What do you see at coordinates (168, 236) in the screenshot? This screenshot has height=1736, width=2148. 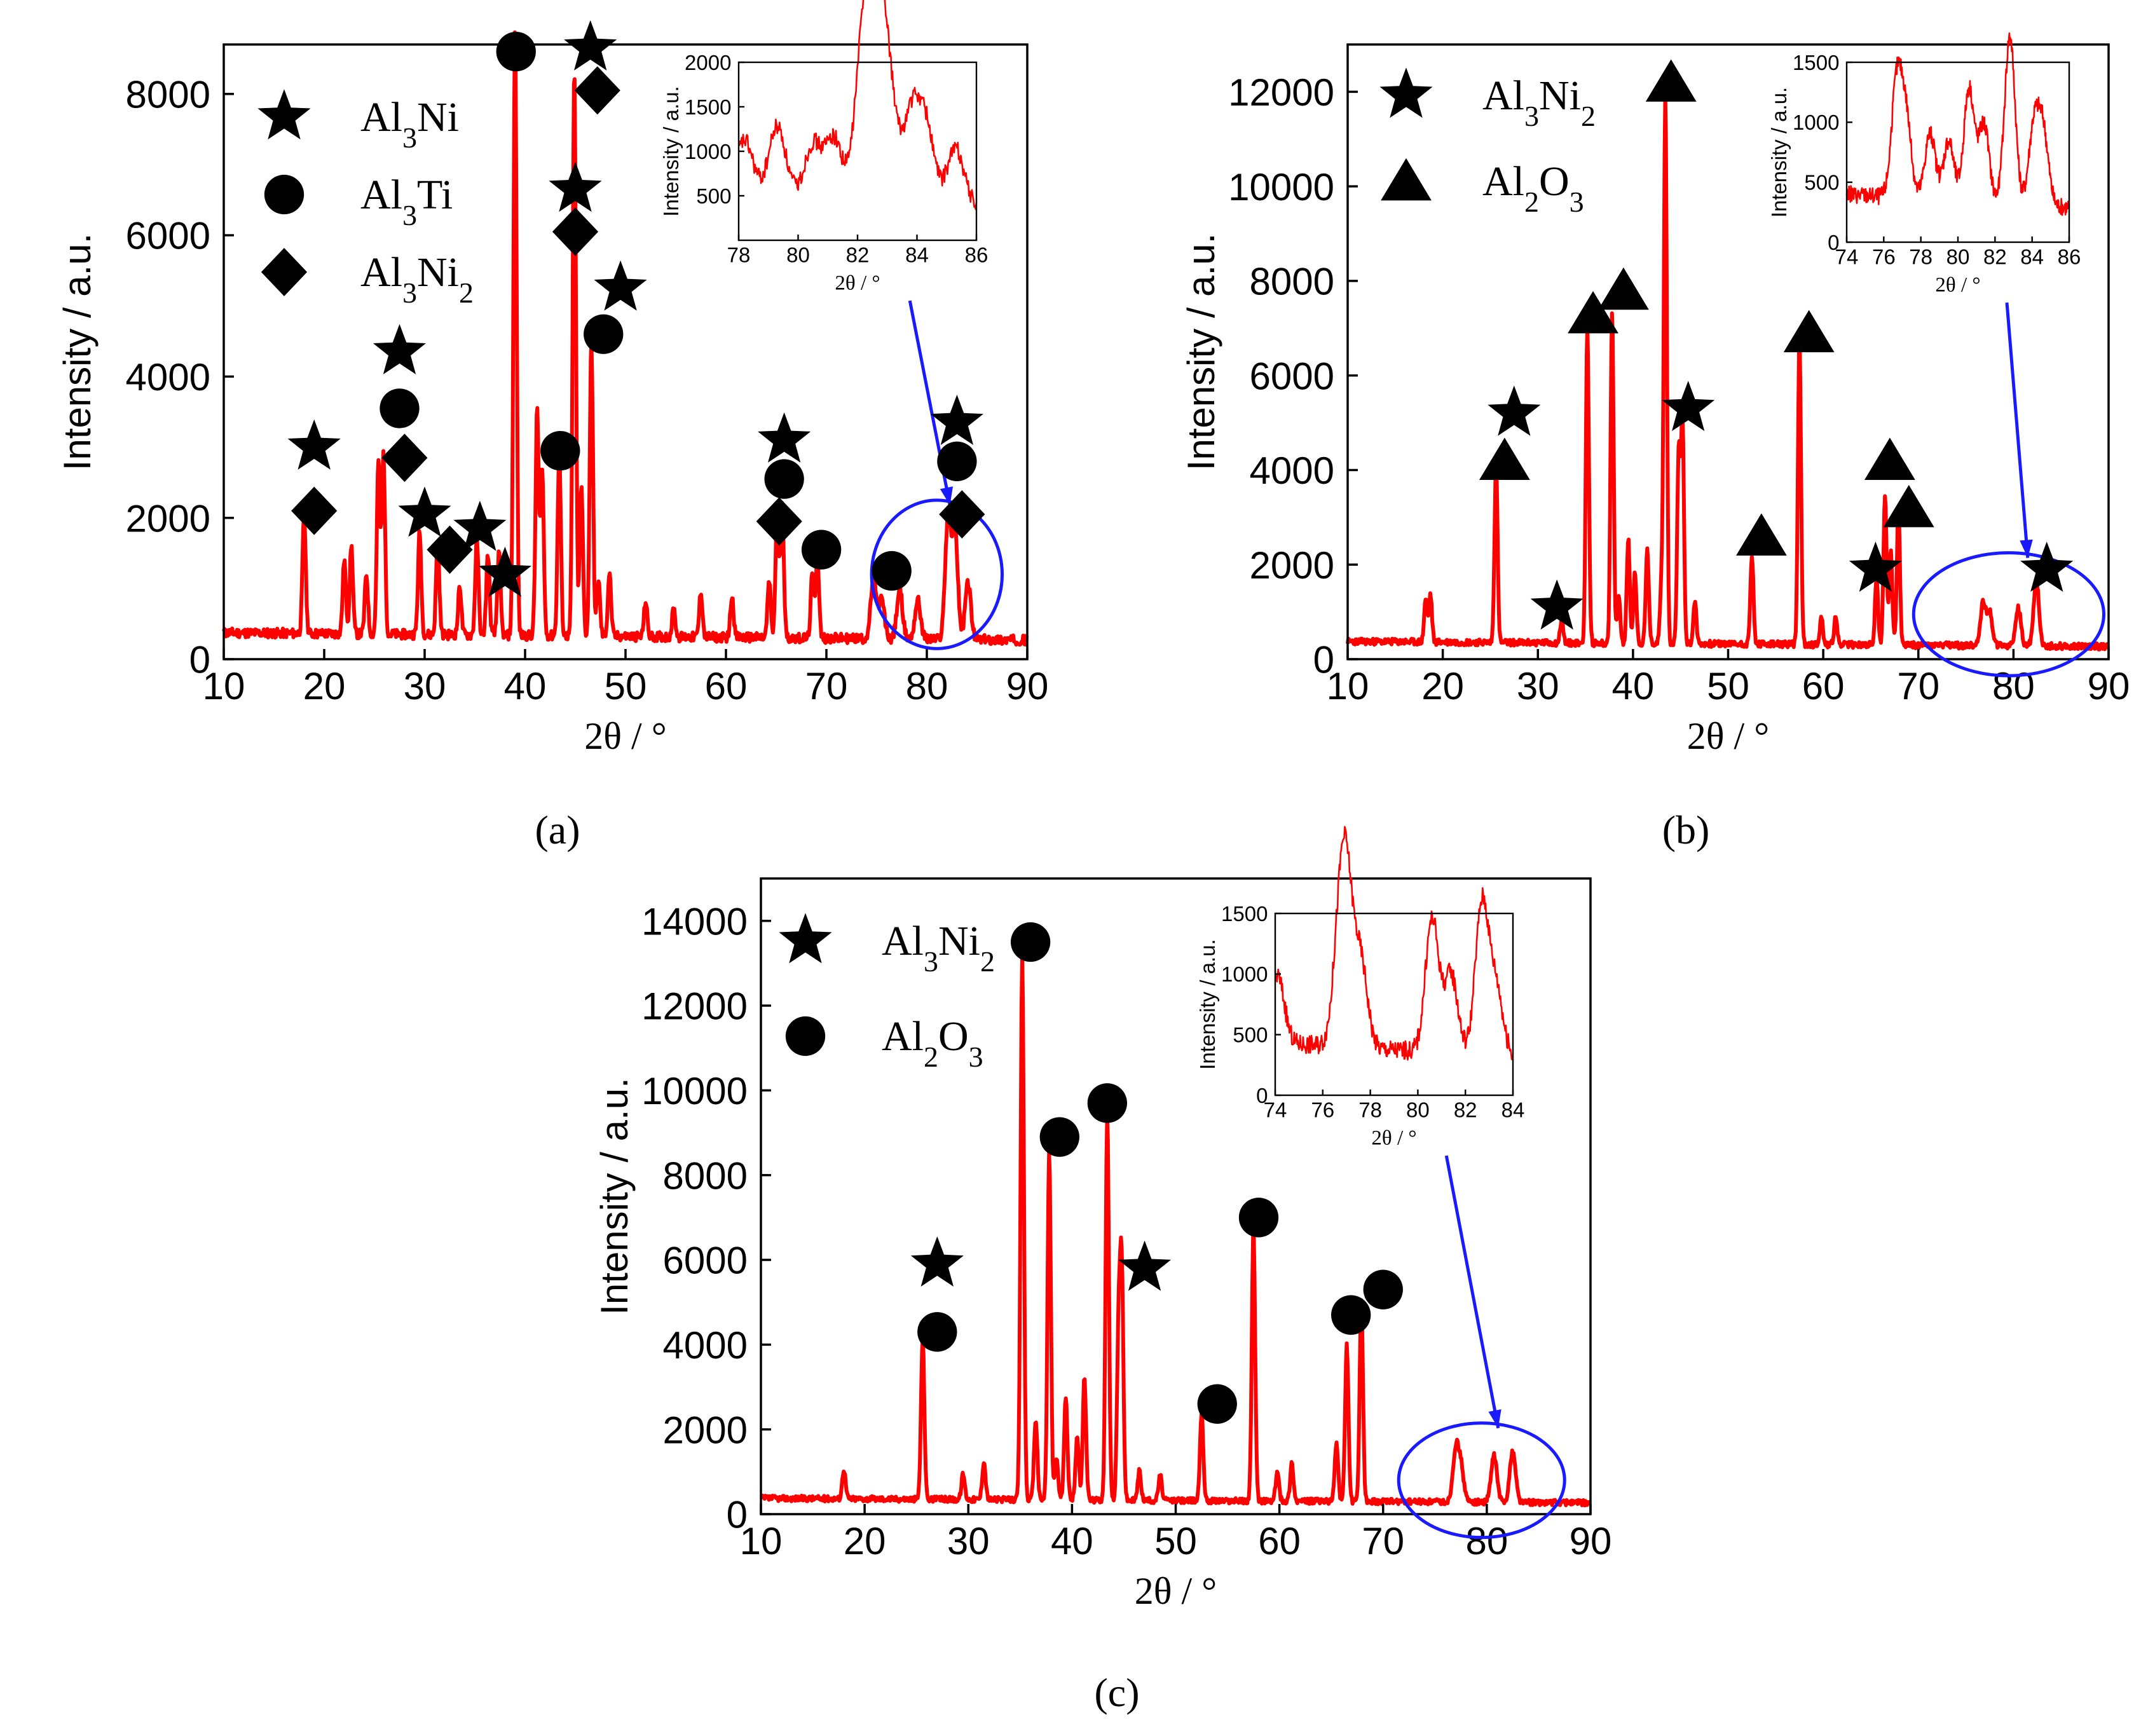 I see `panel-a-y-tick-label: 6000` at bounding box center [168, 236].